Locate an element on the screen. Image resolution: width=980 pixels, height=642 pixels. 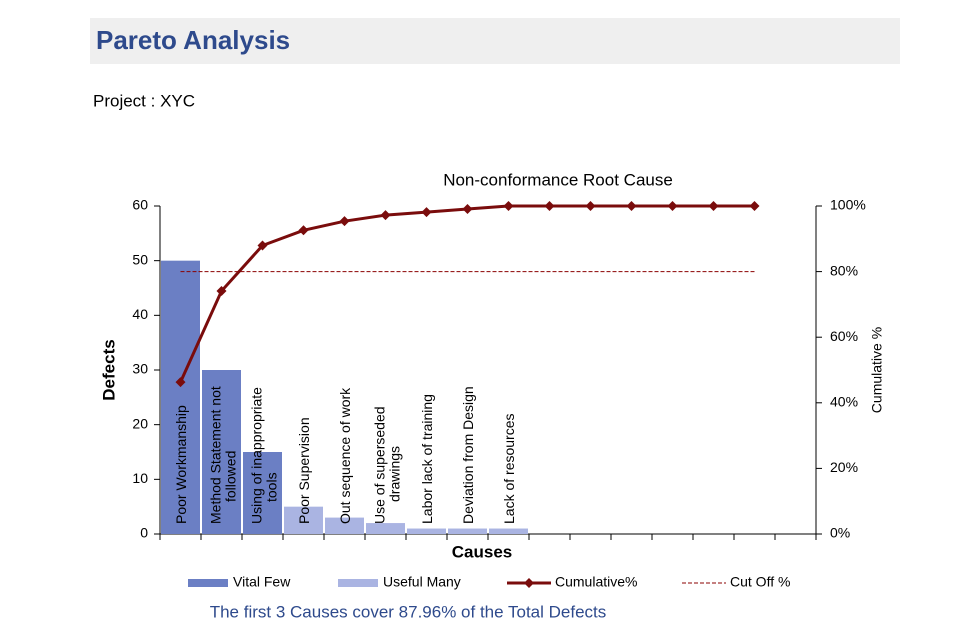
y2-tick-label: 80% is located at coordinates (844, 270).